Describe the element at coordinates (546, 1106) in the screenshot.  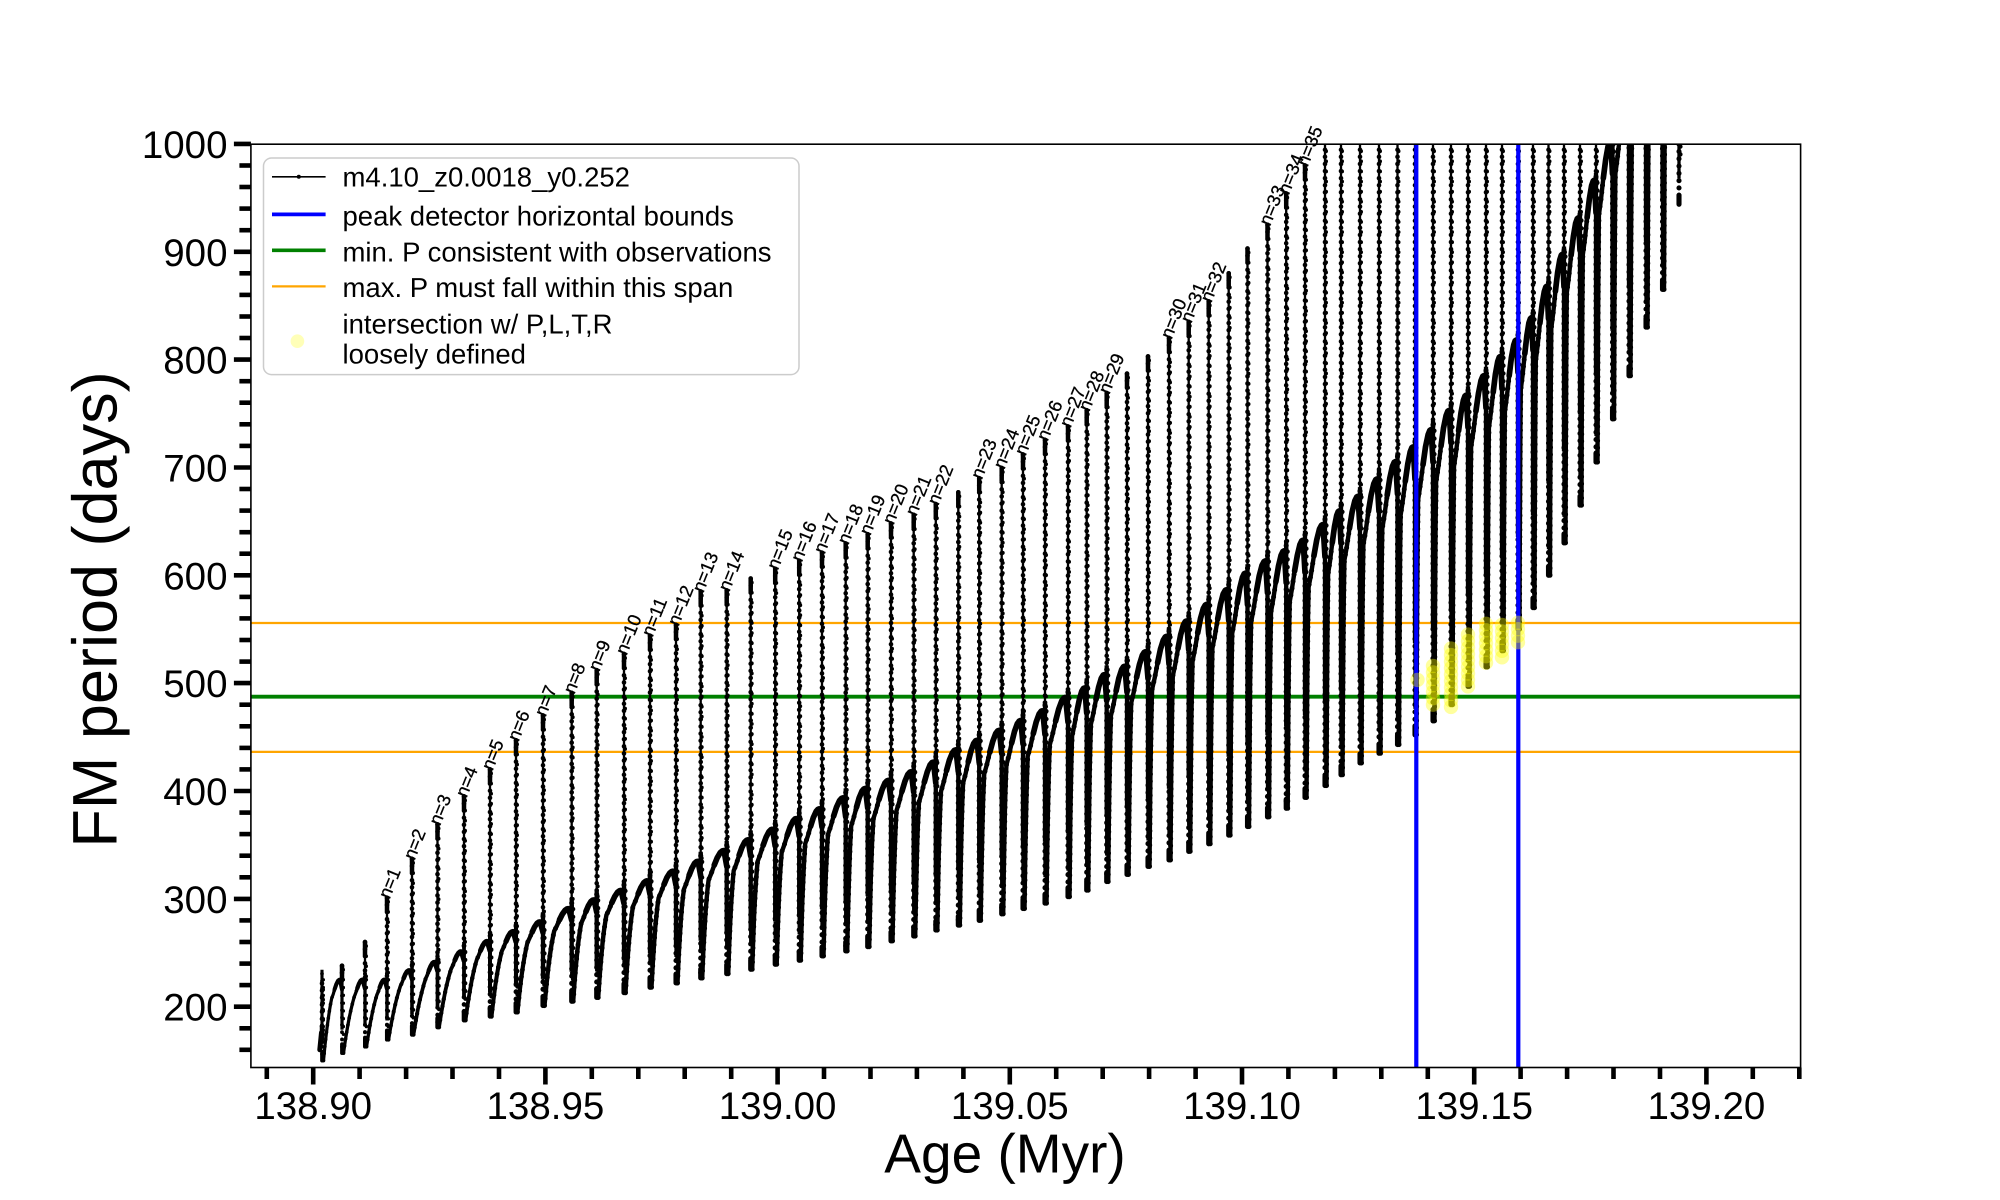
I see `svg-text: 138.95` at that location.